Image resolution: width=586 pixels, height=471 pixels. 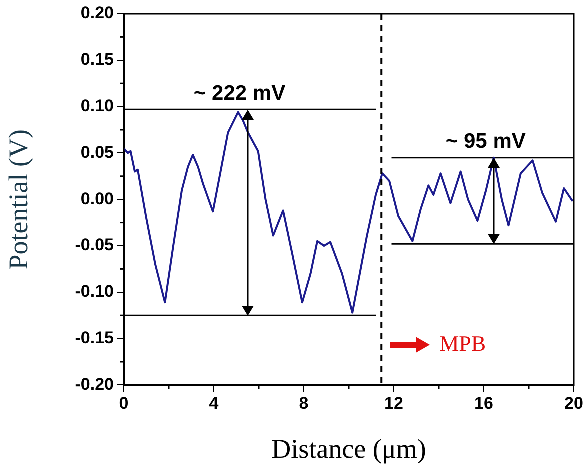 I want to click on y-tick-label: 0.20, so click(x=97, y=13).